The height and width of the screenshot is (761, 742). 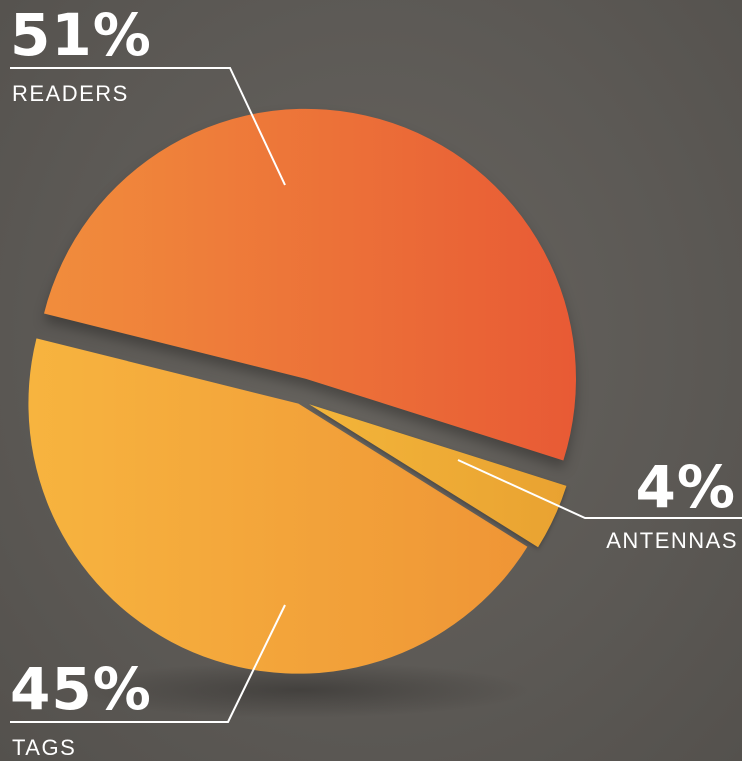 What do you see at coordinates (599, 489) in the screenshot?
I see `leader-antennas` at bounding box center [599, 489].